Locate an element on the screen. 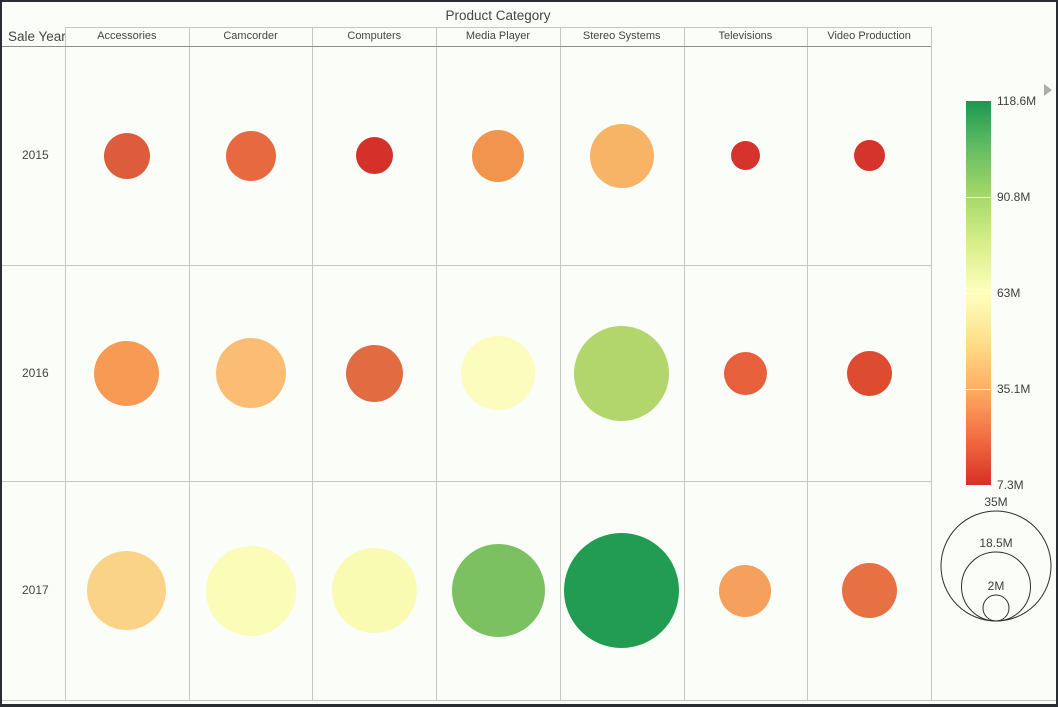 The height and width of the screenshot is (707, 1058). bubble-2017-accessories is located at coordinates (127, 590).